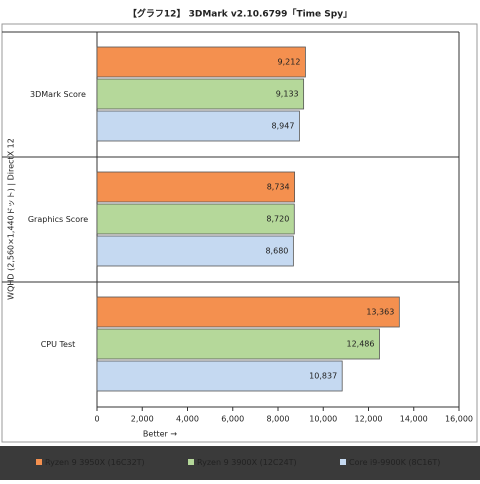  I want to click on value-label: 8,680, so click(276, 251).